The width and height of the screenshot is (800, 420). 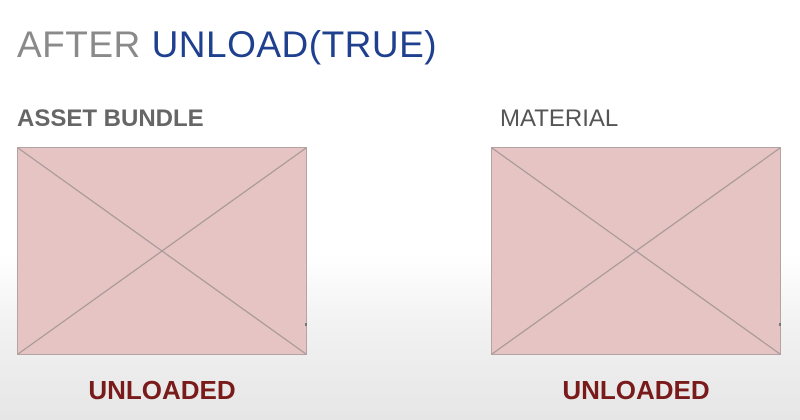 What do you see at coordinates (110, 118) in the screenshot?
I see `asset-bundle-label: ASSET BUNDLE` at bounding box center [110, 118].